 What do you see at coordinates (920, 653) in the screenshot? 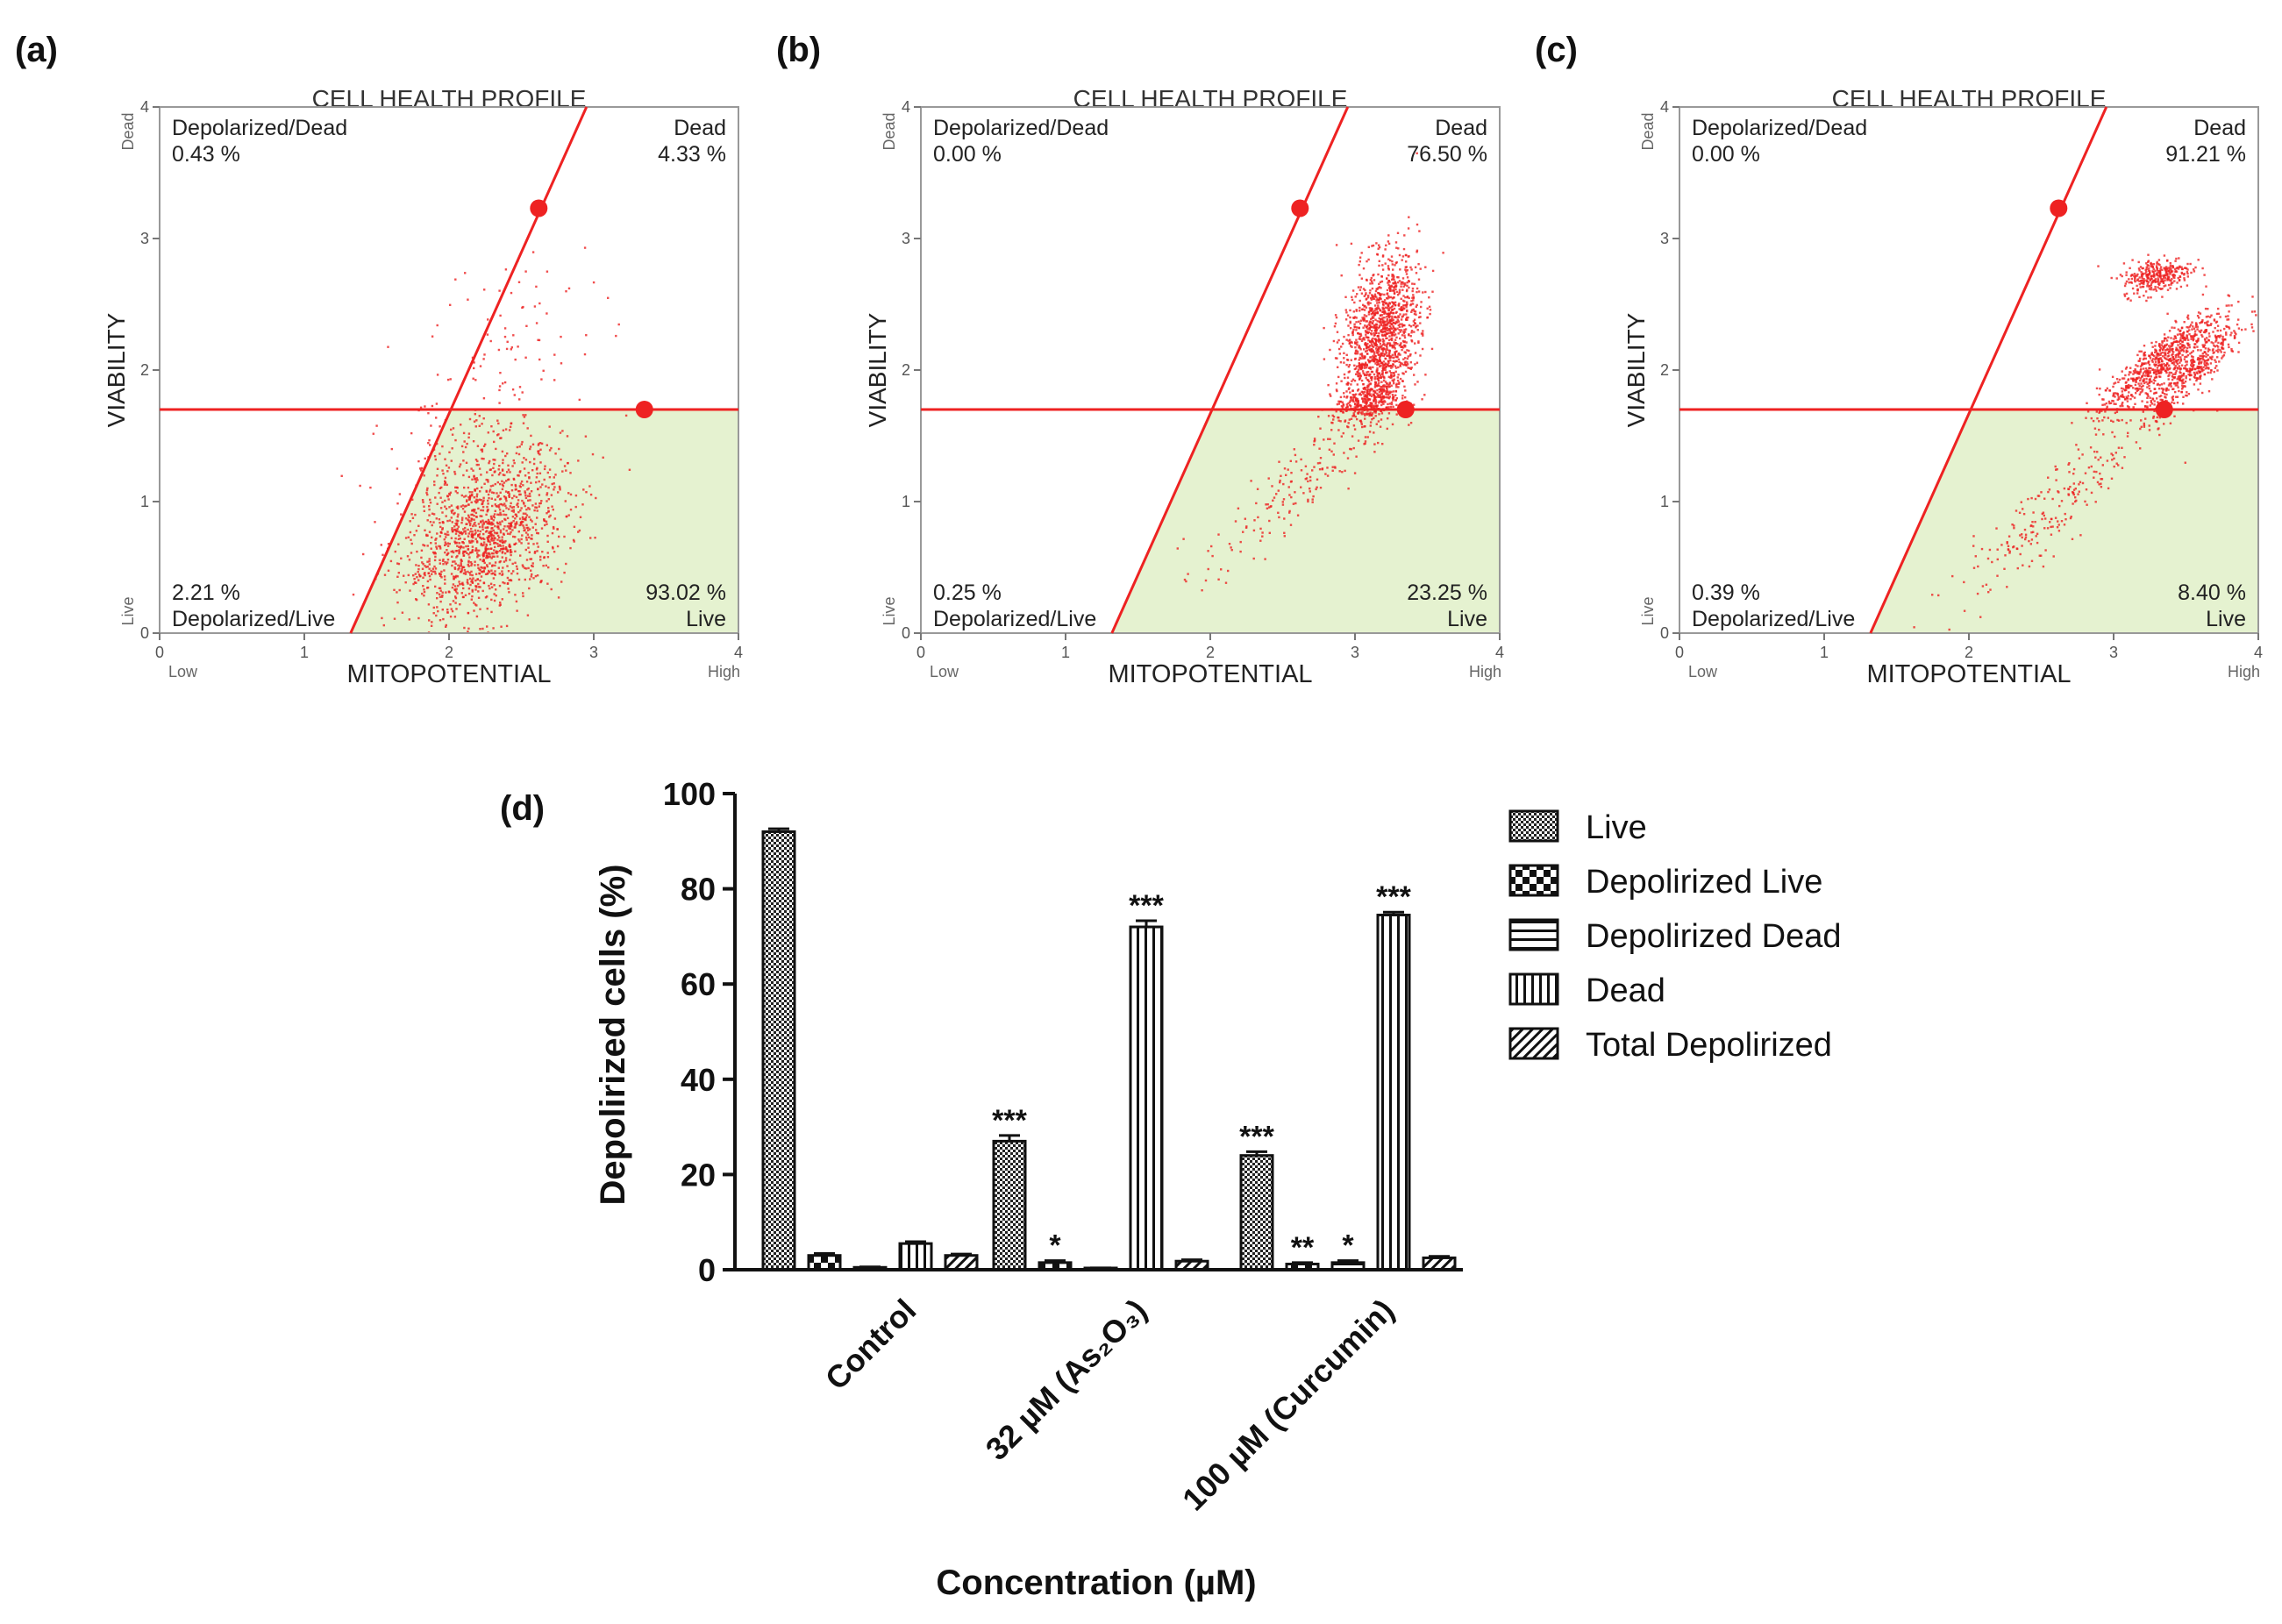
I see `x-tick-label: 0` at bounding box center [920, 653].